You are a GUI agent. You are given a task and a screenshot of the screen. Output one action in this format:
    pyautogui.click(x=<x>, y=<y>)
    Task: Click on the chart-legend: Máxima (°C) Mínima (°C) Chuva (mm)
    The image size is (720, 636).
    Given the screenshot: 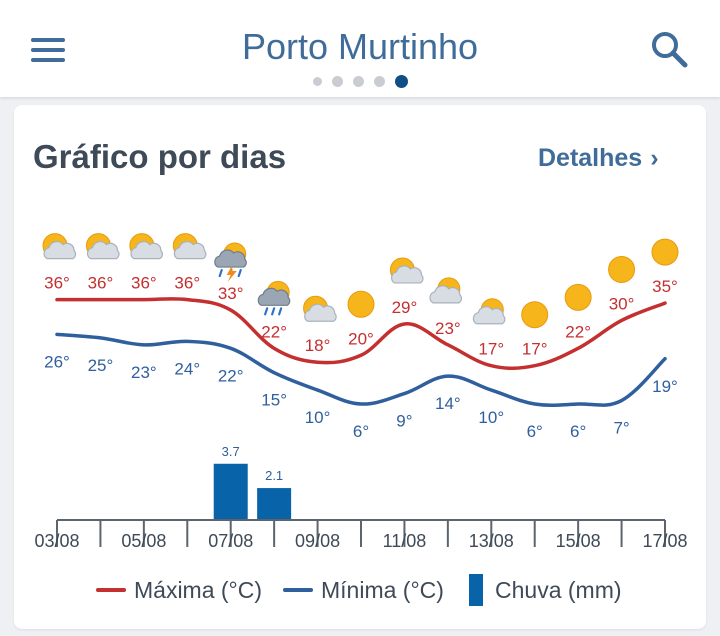 What is the action you would take?
    pyautogui.click(x=360, y=590)
    